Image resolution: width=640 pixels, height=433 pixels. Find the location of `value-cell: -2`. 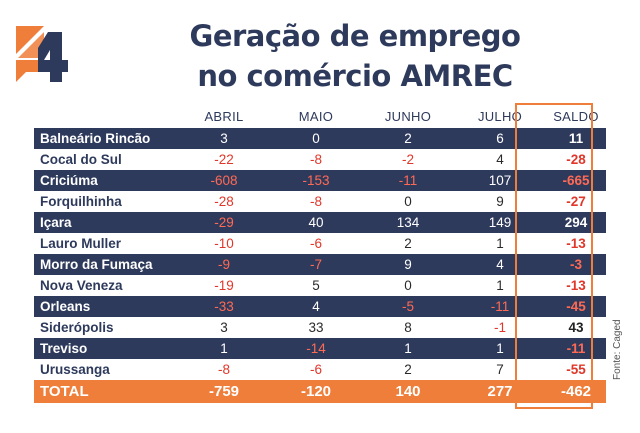

value-cell: -2 is located at coordinates (408, 159).